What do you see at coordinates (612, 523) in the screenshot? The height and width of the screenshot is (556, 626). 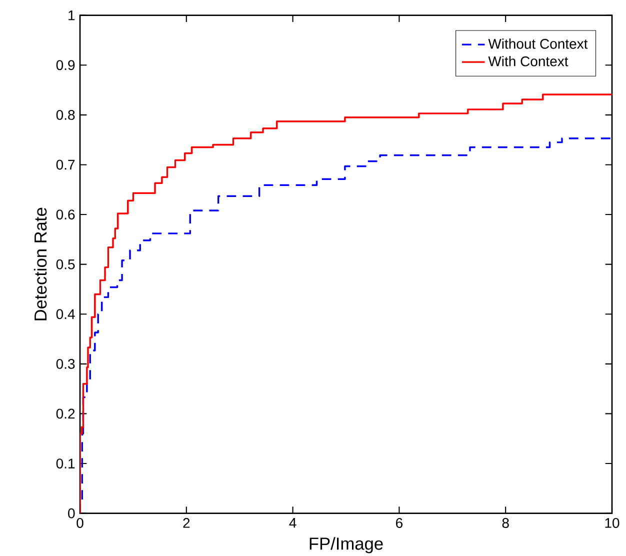 I see `x-tick-label: 10` at bounding box center [612, 523].